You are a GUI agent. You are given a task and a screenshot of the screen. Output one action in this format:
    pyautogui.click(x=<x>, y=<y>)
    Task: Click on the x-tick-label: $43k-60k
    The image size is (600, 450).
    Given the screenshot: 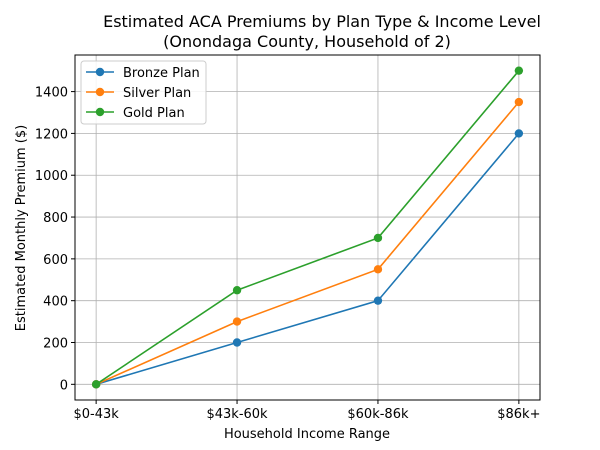 What is the action you would take?
    pyautogui.click(x=237, y=414)
    